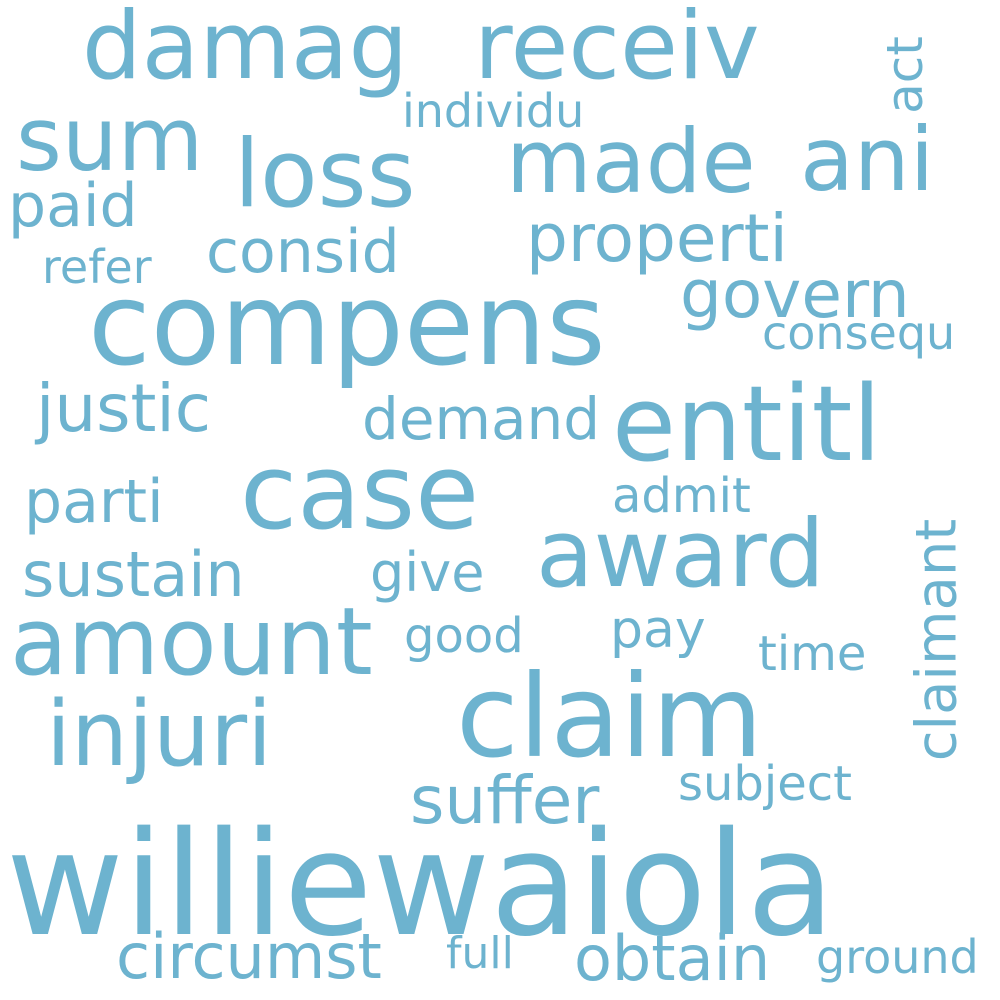  I want to click on word-full: full, so click(480, 953).